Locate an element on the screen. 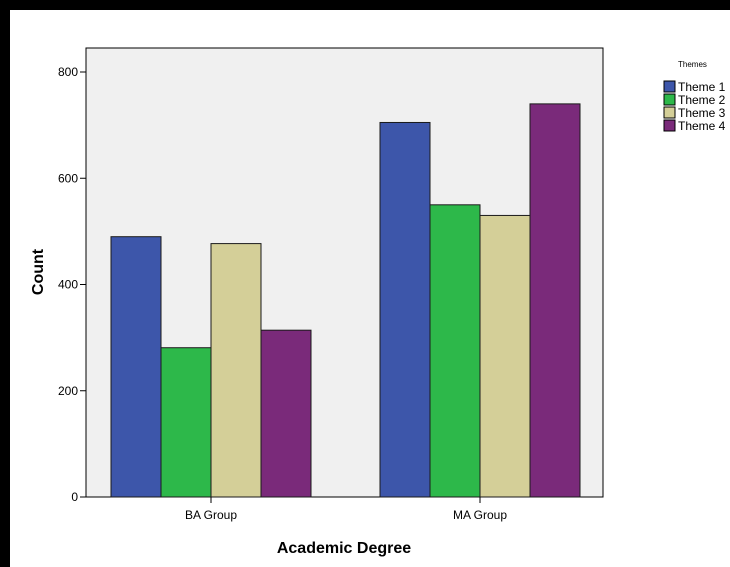 This screenshot has width=730, height=567. bar-4-ba-group is located at coordinates (286, 413).